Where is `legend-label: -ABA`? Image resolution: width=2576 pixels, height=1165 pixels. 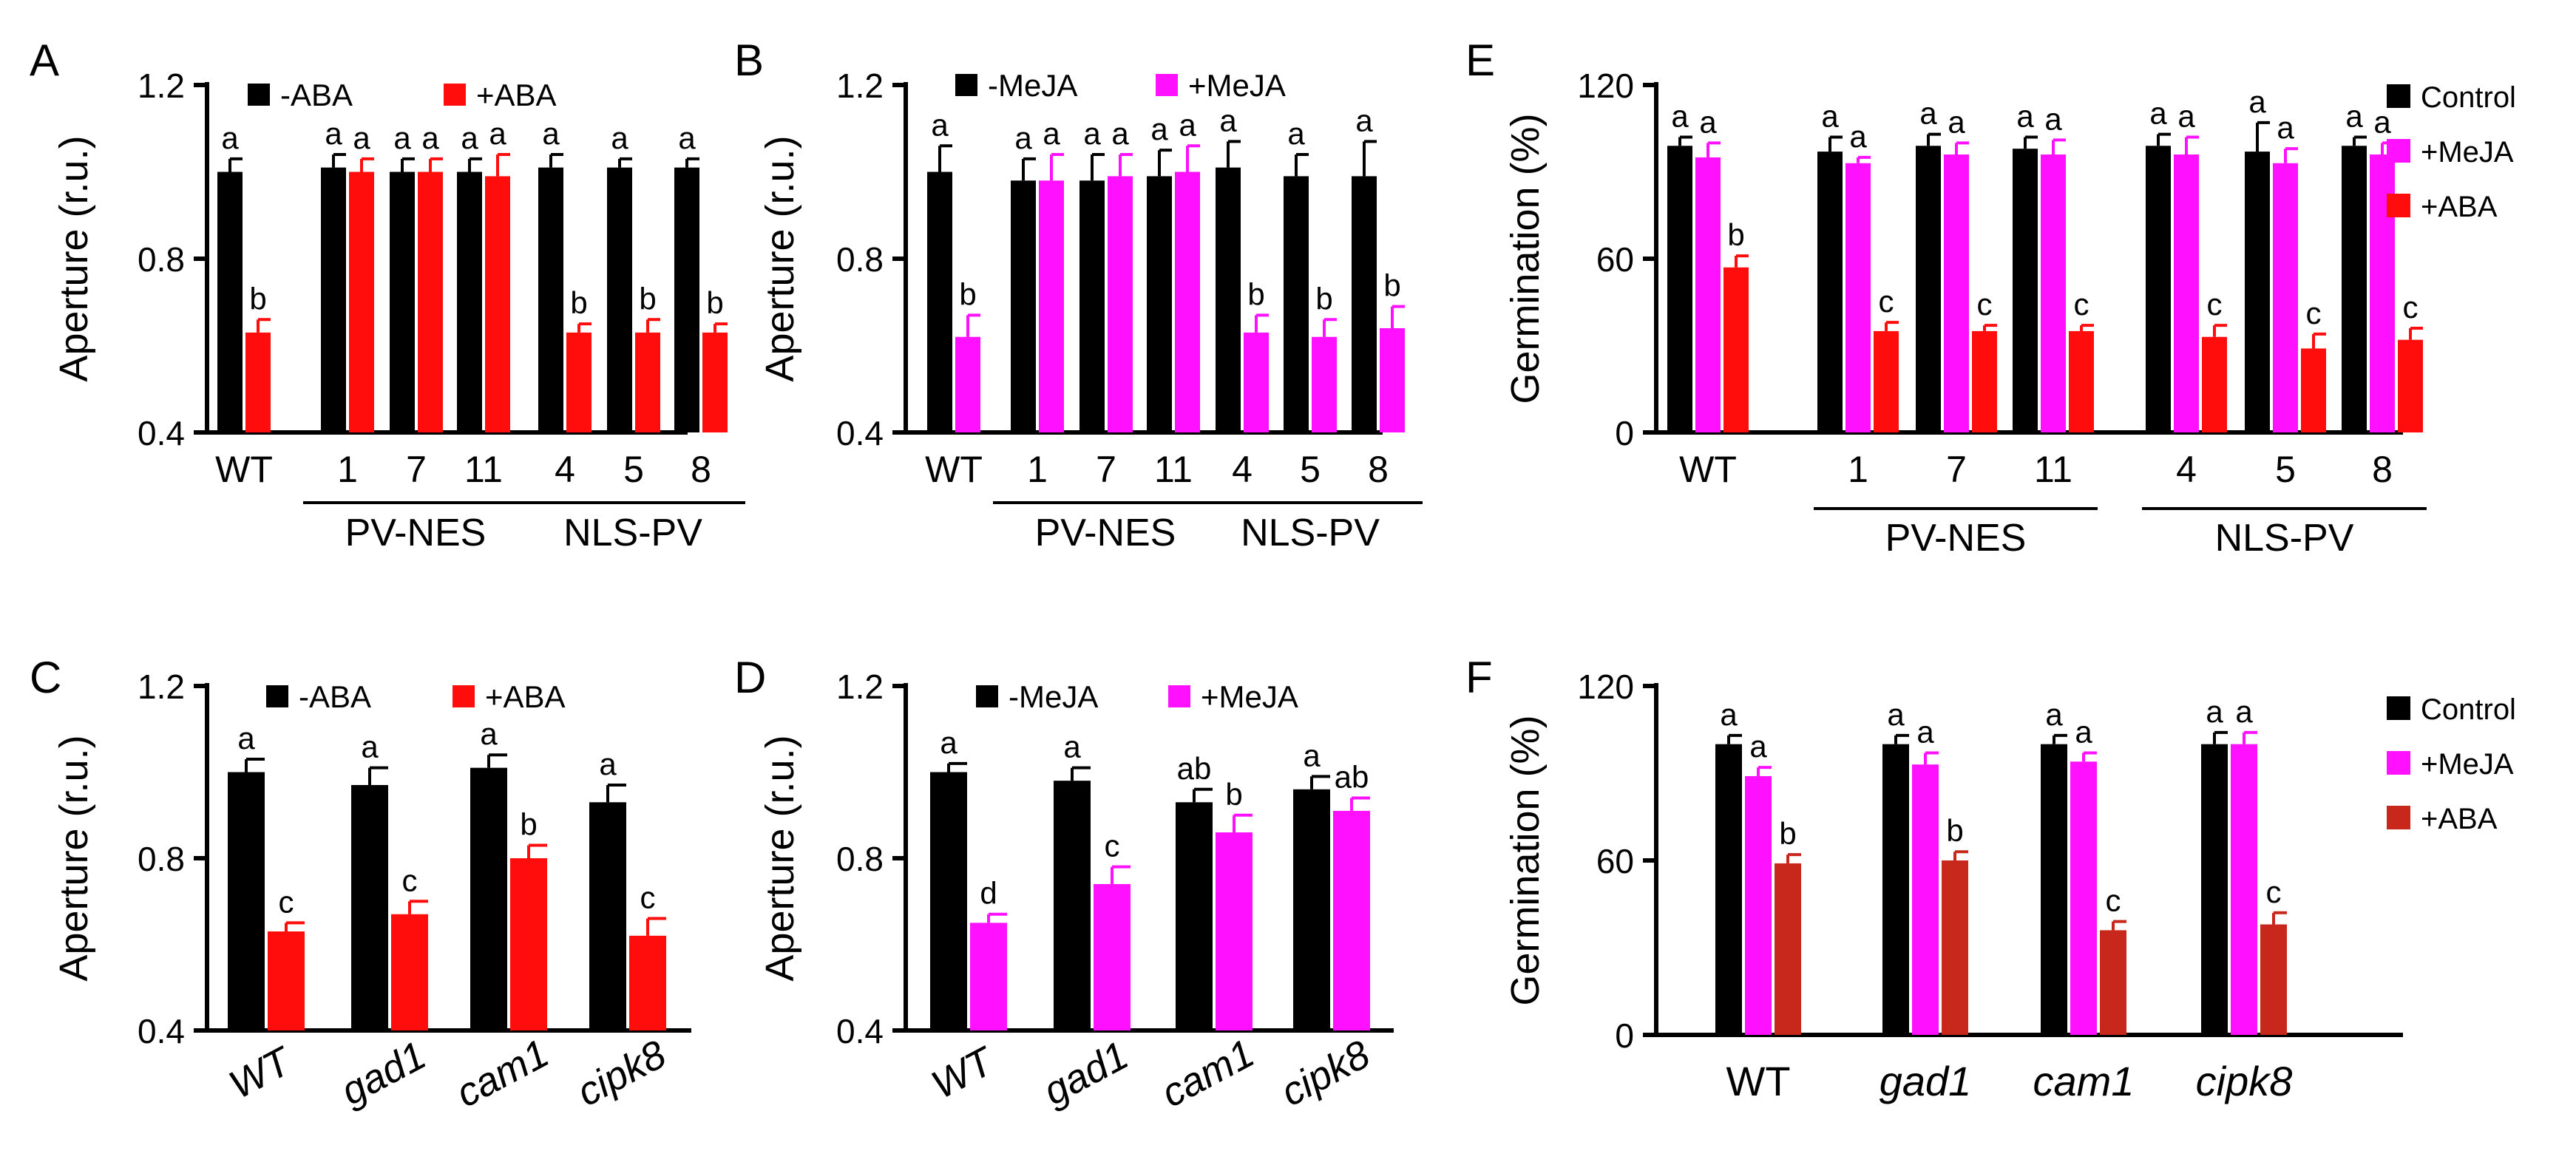
legend-label: -ABA is located at coordinates (316, 95).